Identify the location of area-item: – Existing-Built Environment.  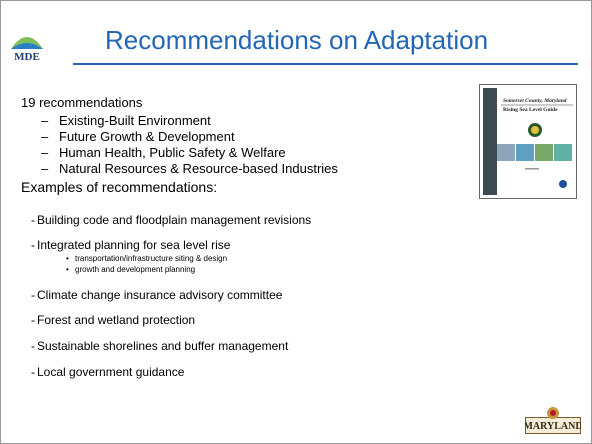
(126, 120).